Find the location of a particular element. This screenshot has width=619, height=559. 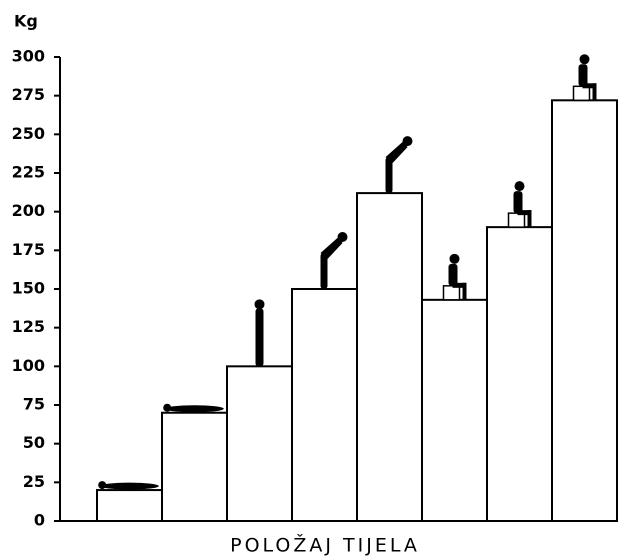

y-axis-label: Kg is located at coordinates (26, 21).